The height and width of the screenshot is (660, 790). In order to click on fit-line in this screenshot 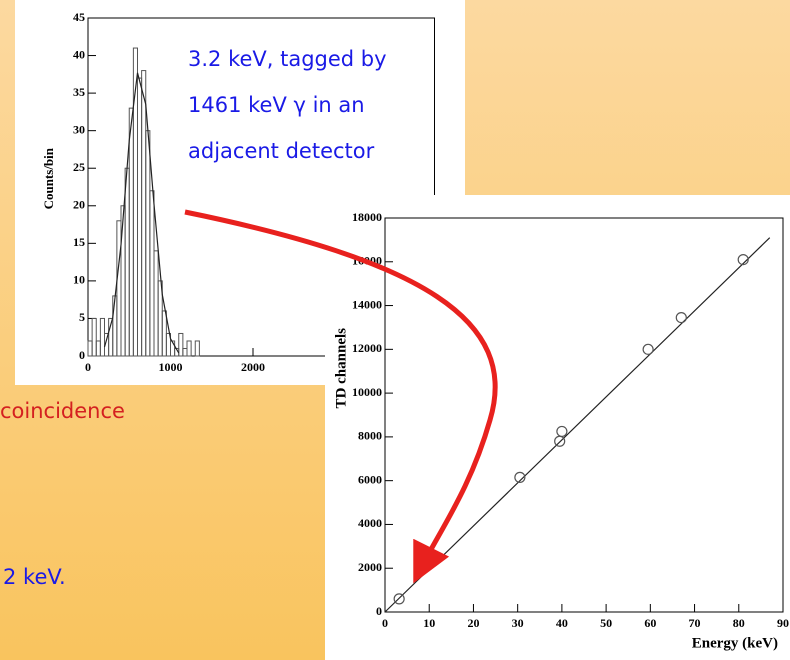, I will do `click(141, 213)`.